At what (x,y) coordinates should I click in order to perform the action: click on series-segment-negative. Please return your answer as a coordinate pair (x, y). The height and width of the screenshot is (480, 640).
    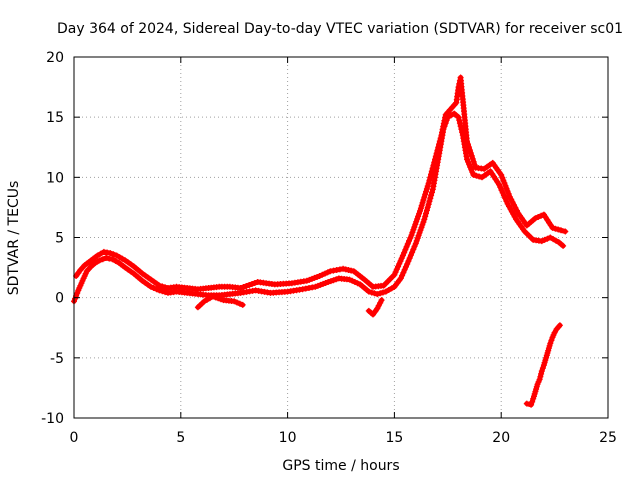
    Looking at the image, I should click on (543, 365).